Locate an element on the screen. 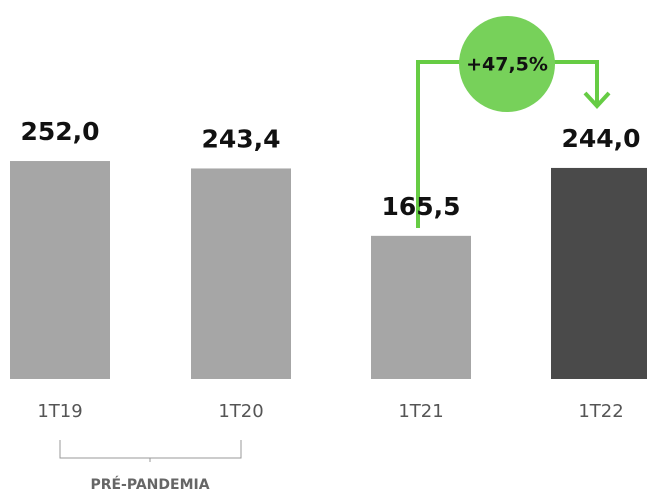  x-tick-label: 1T20 is located at coordinates (240, 411).